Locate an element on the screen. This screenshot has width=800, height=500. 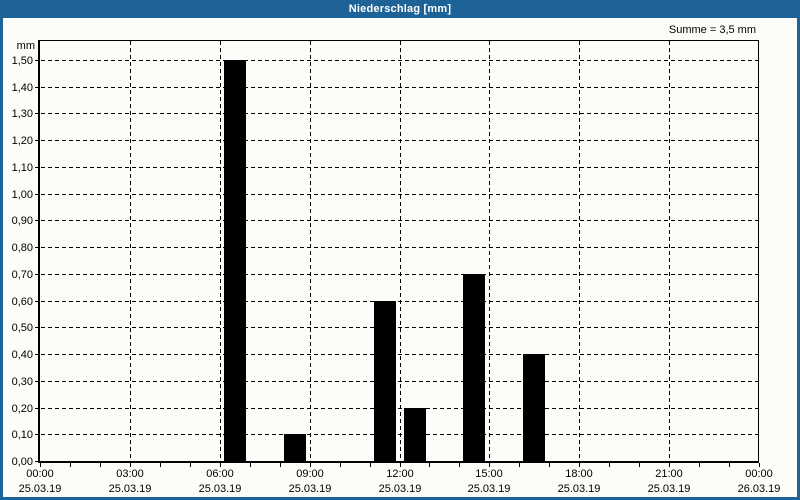
y-tick-label: 1,10 is located at coordinates (22, 168).